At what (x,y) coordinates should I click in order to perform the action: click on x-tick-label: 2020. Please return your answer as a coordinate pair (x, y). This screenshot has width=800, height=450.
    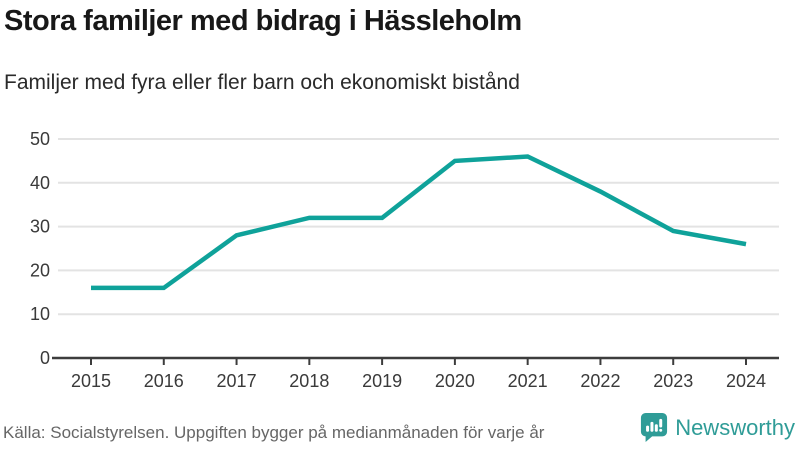
    Looking at the image, I should click on (455, 381).